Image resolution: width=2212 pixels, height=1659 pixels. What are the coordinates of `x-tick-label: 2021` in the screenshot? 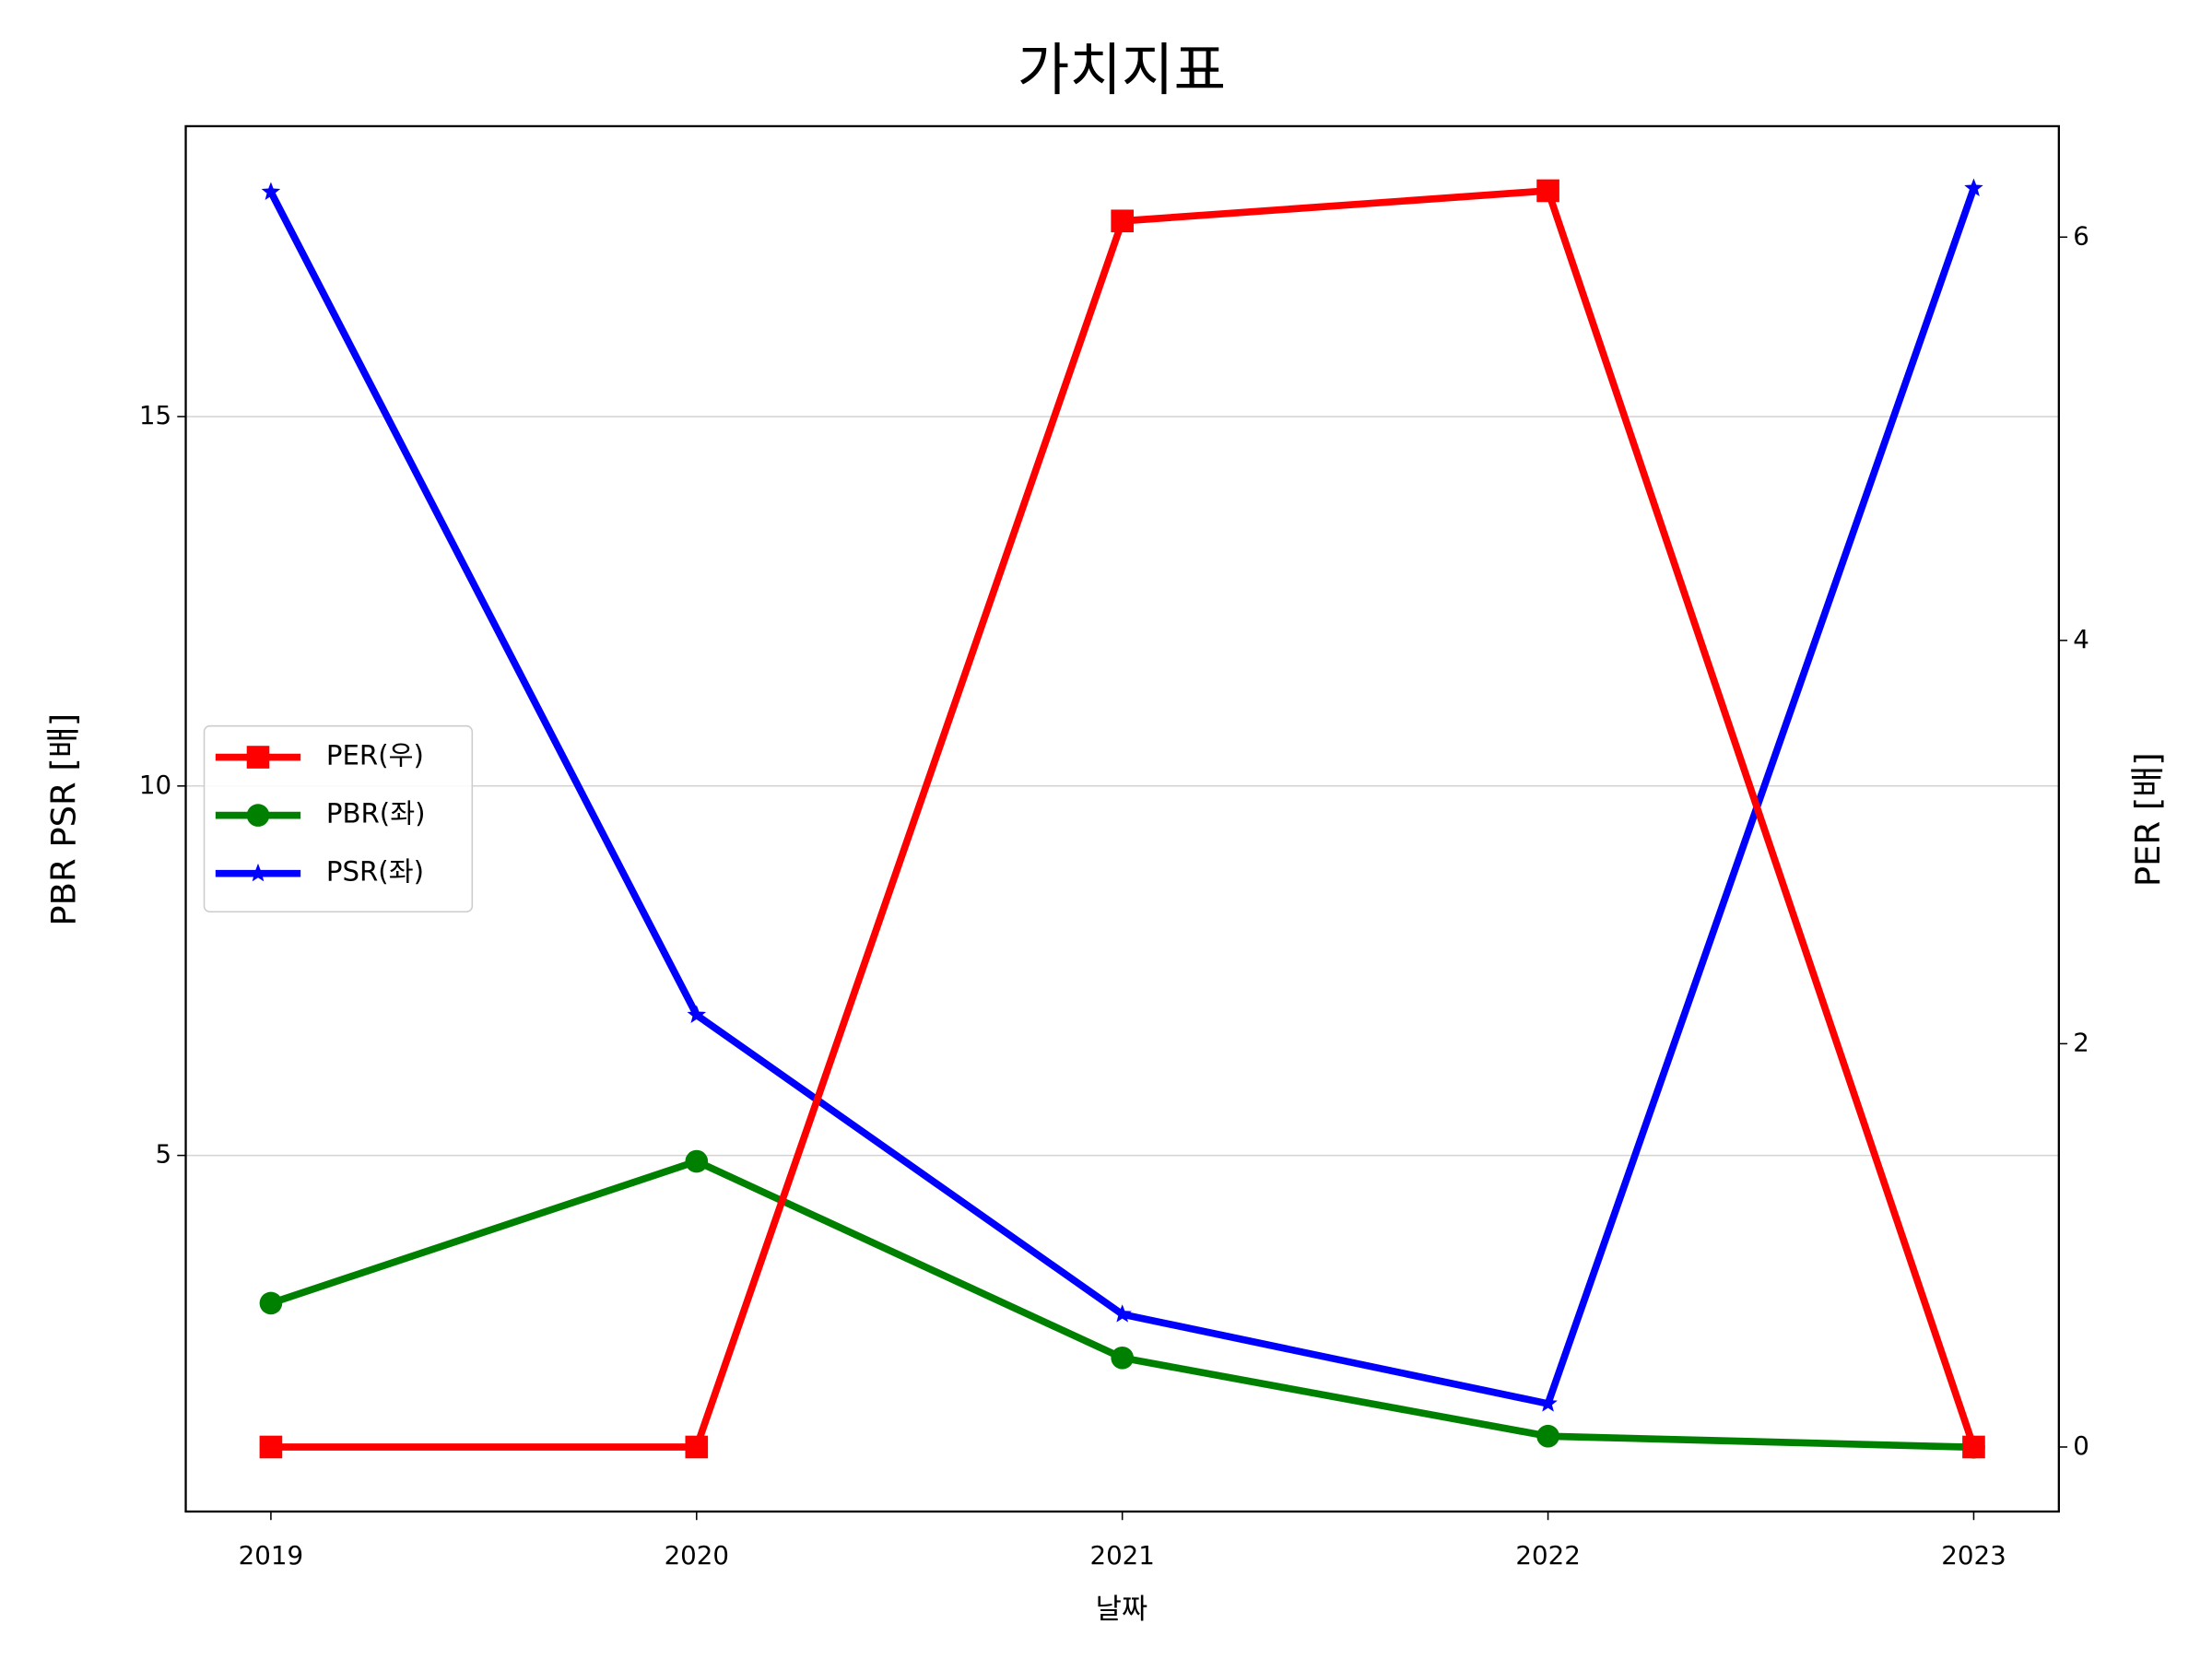 It's located at (1121, 1555).